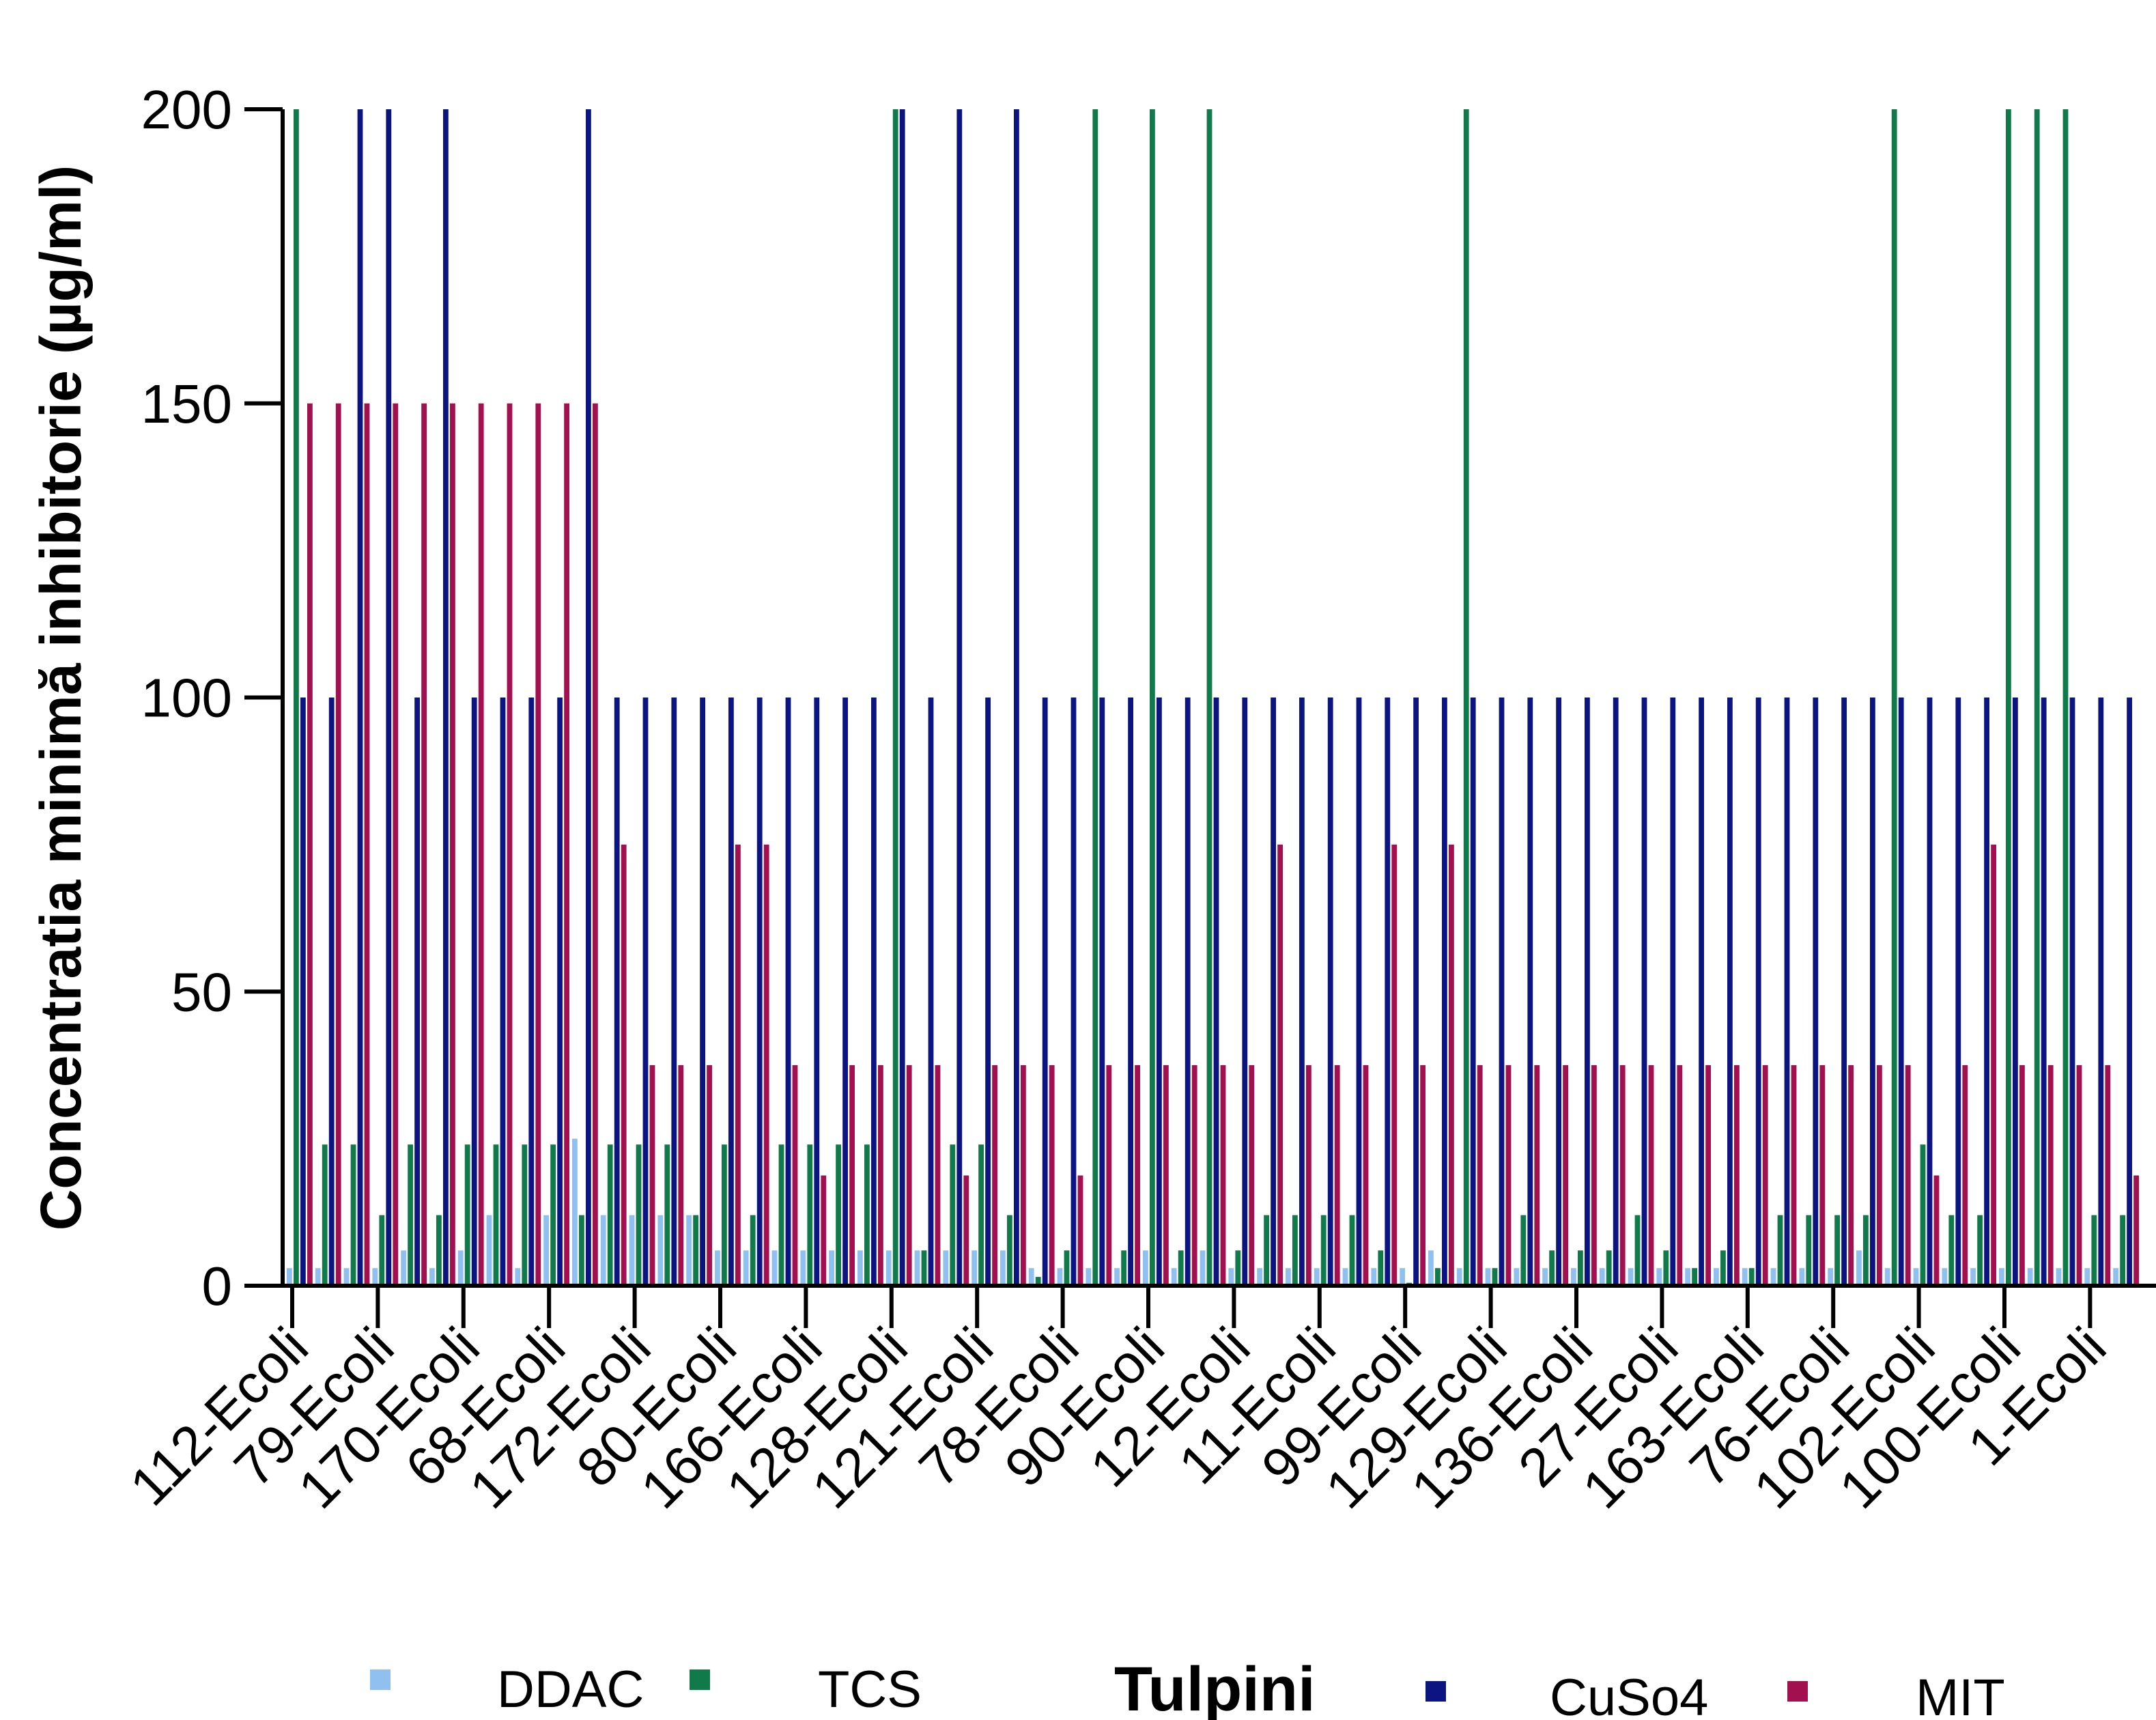 This screenshot has height=1720, width=2156. What do you see at coordinates (201, 991) in the screenshot?
I see `y-tick-label: 50` at bounding box center [201, 991].